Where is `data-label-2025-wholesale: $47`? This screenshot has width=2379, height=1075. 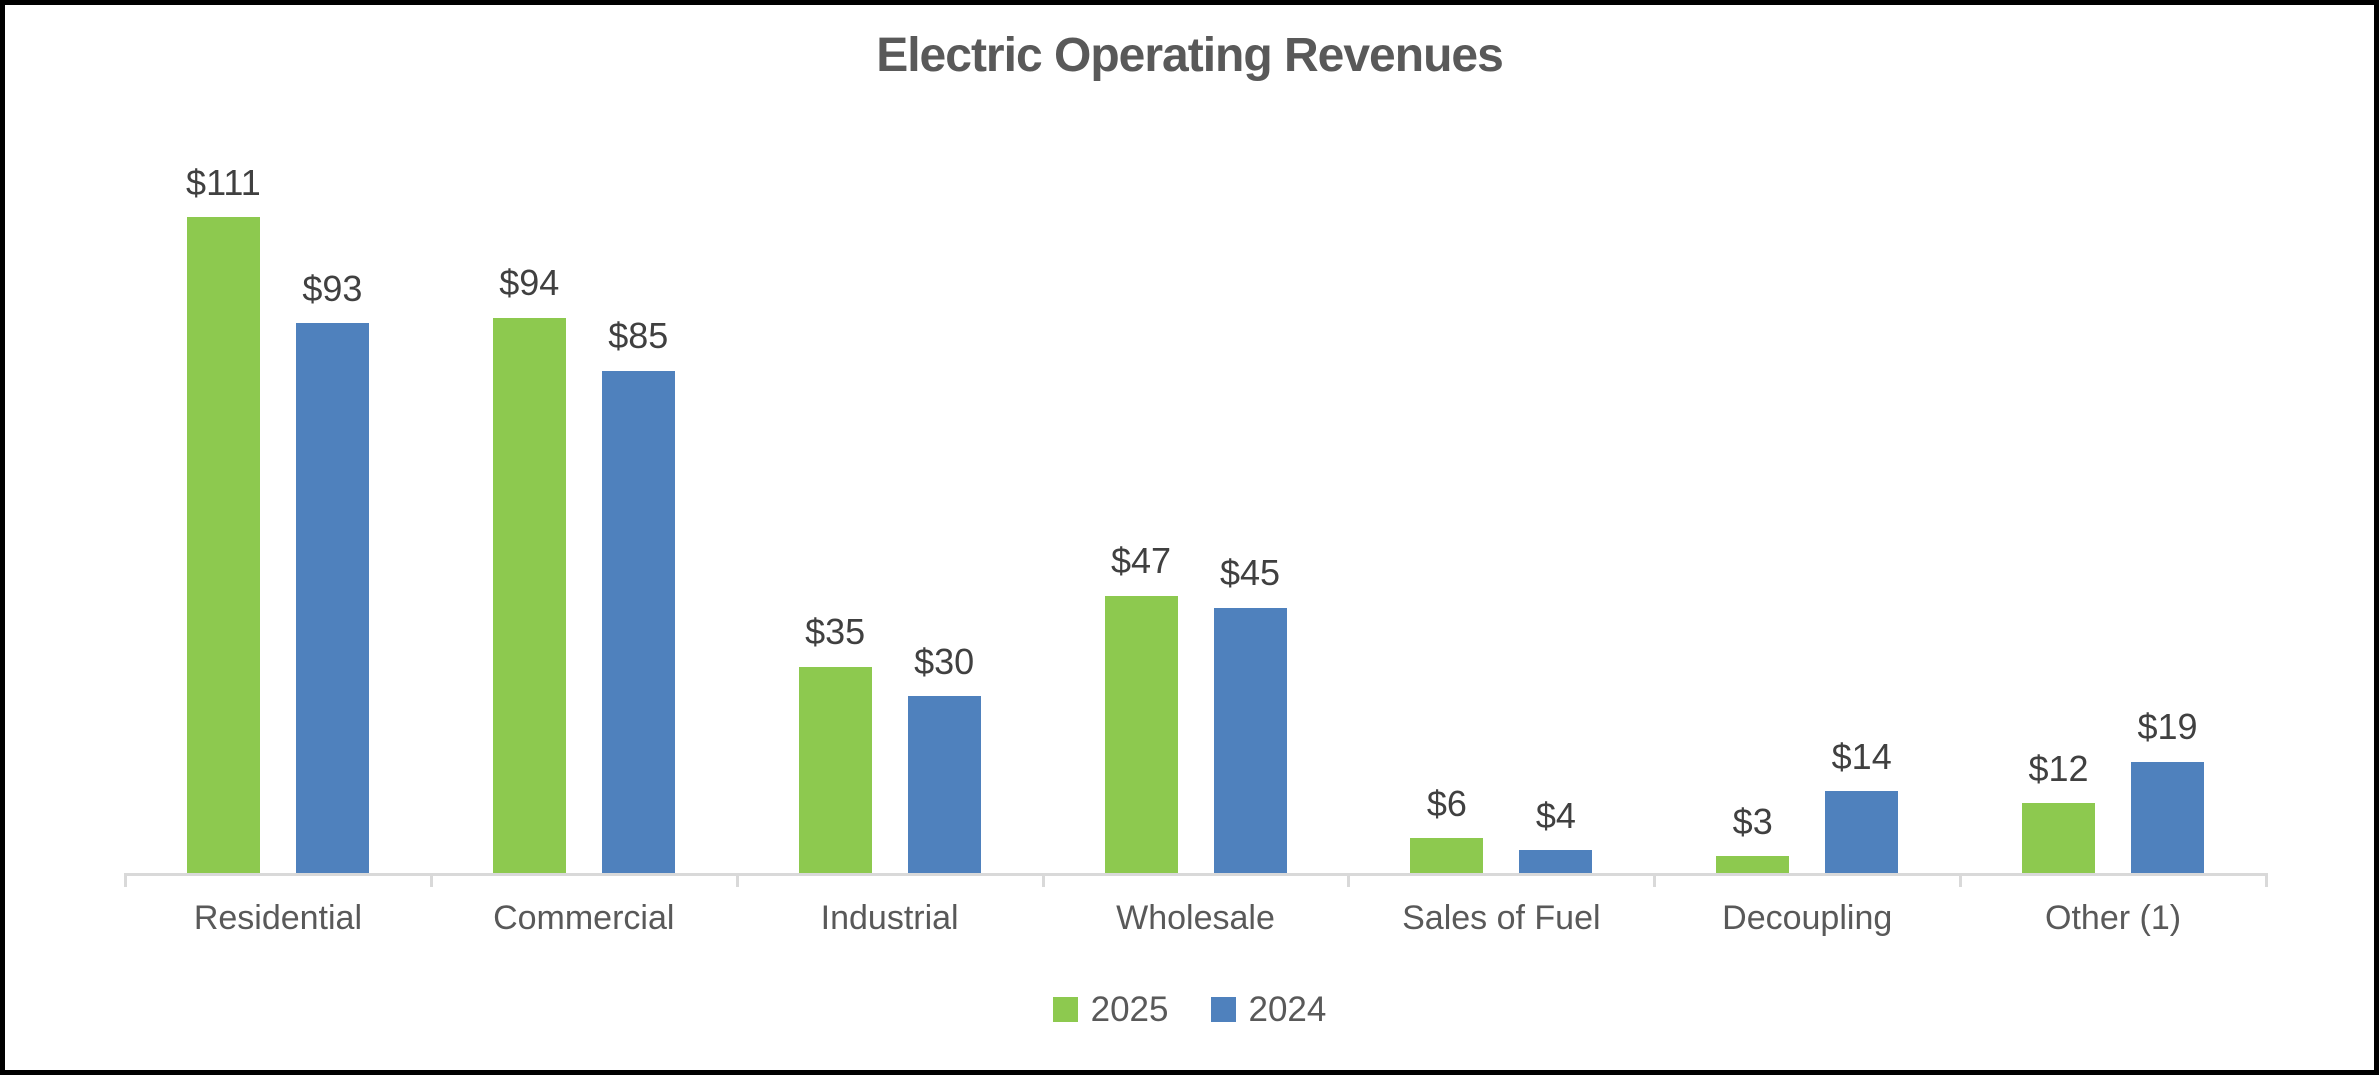 data-label-2025-wholesale: $47 is located at coordinates (1141, 561).